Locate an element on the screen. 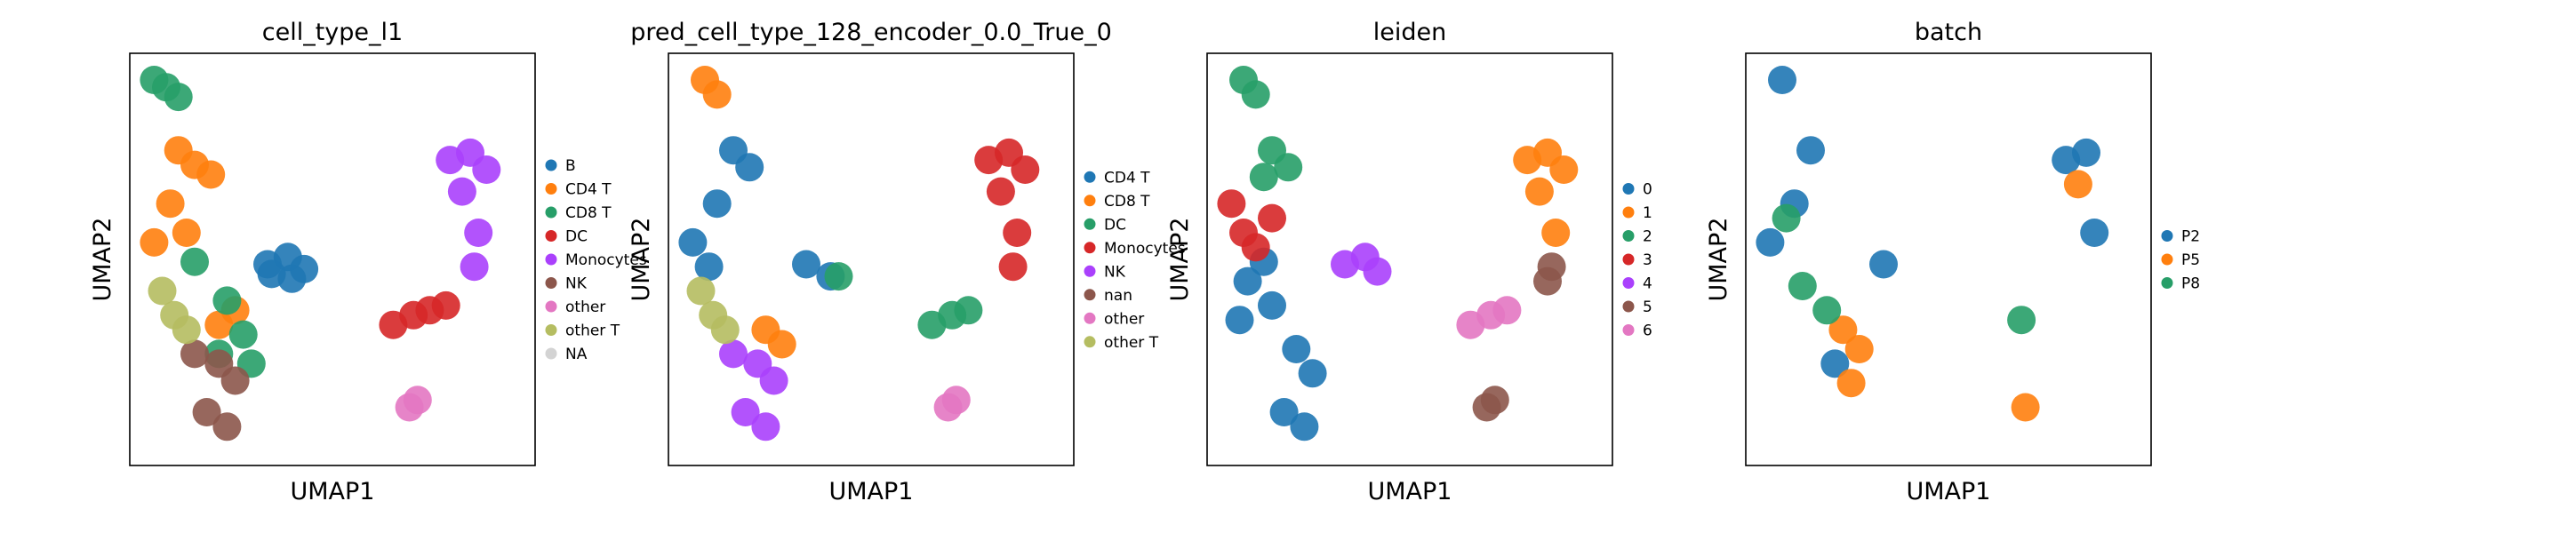 This screenshot has height=533, width=2576. legend-label: 1 is located at coordinates (1647, 213).